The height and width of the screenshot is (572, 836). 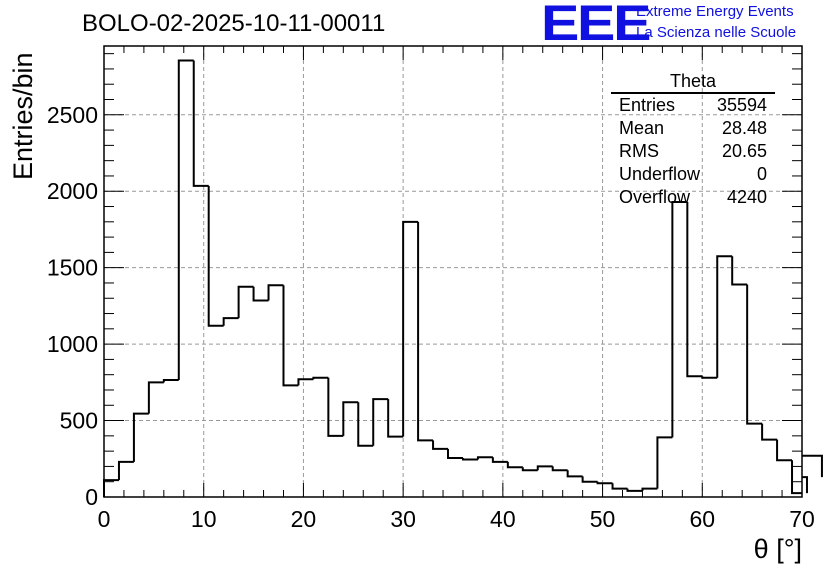 What do you see at coordinates (655, 197) in the screenshot?
I see `stats-label: Overflow` at bounding box center [655, 197].